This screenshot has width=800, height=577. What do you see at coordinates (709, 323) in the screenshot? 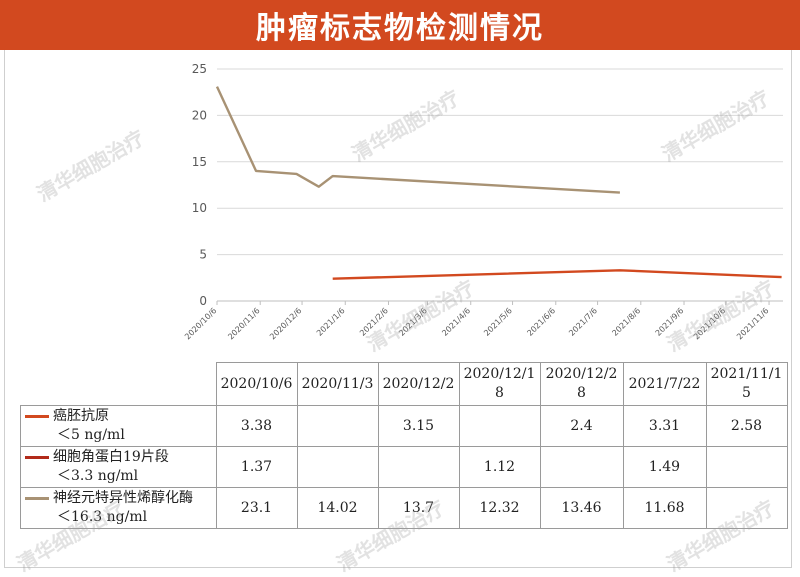
I see `x-tick-label: 2021/10/6` at bounding box center [709, 323].